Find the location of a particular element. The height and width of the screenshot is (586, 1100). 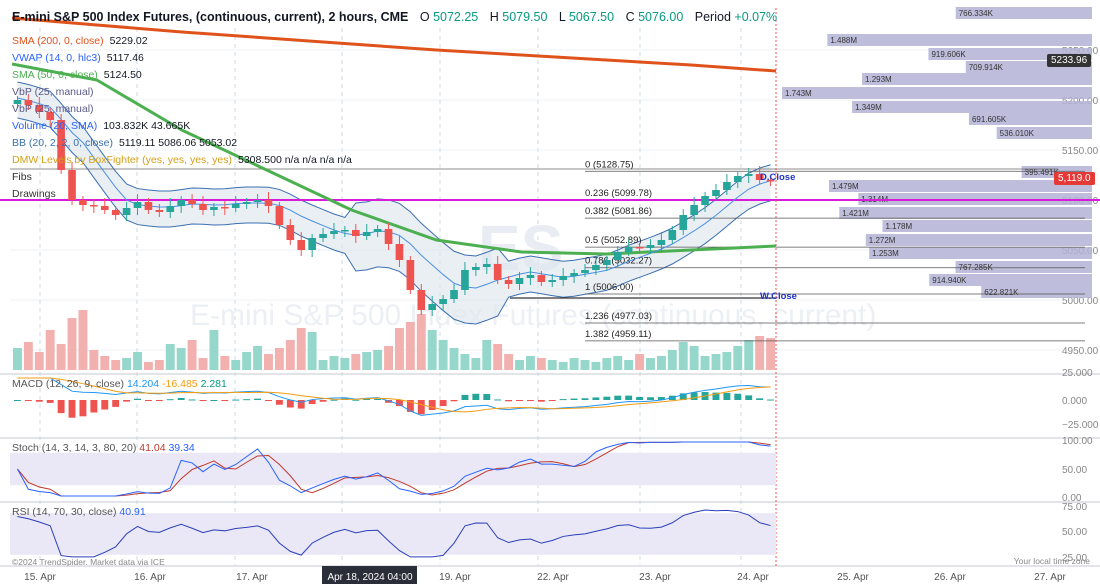

vbp2-label: VbP (25, manual) is located at coordinates (53, 109).